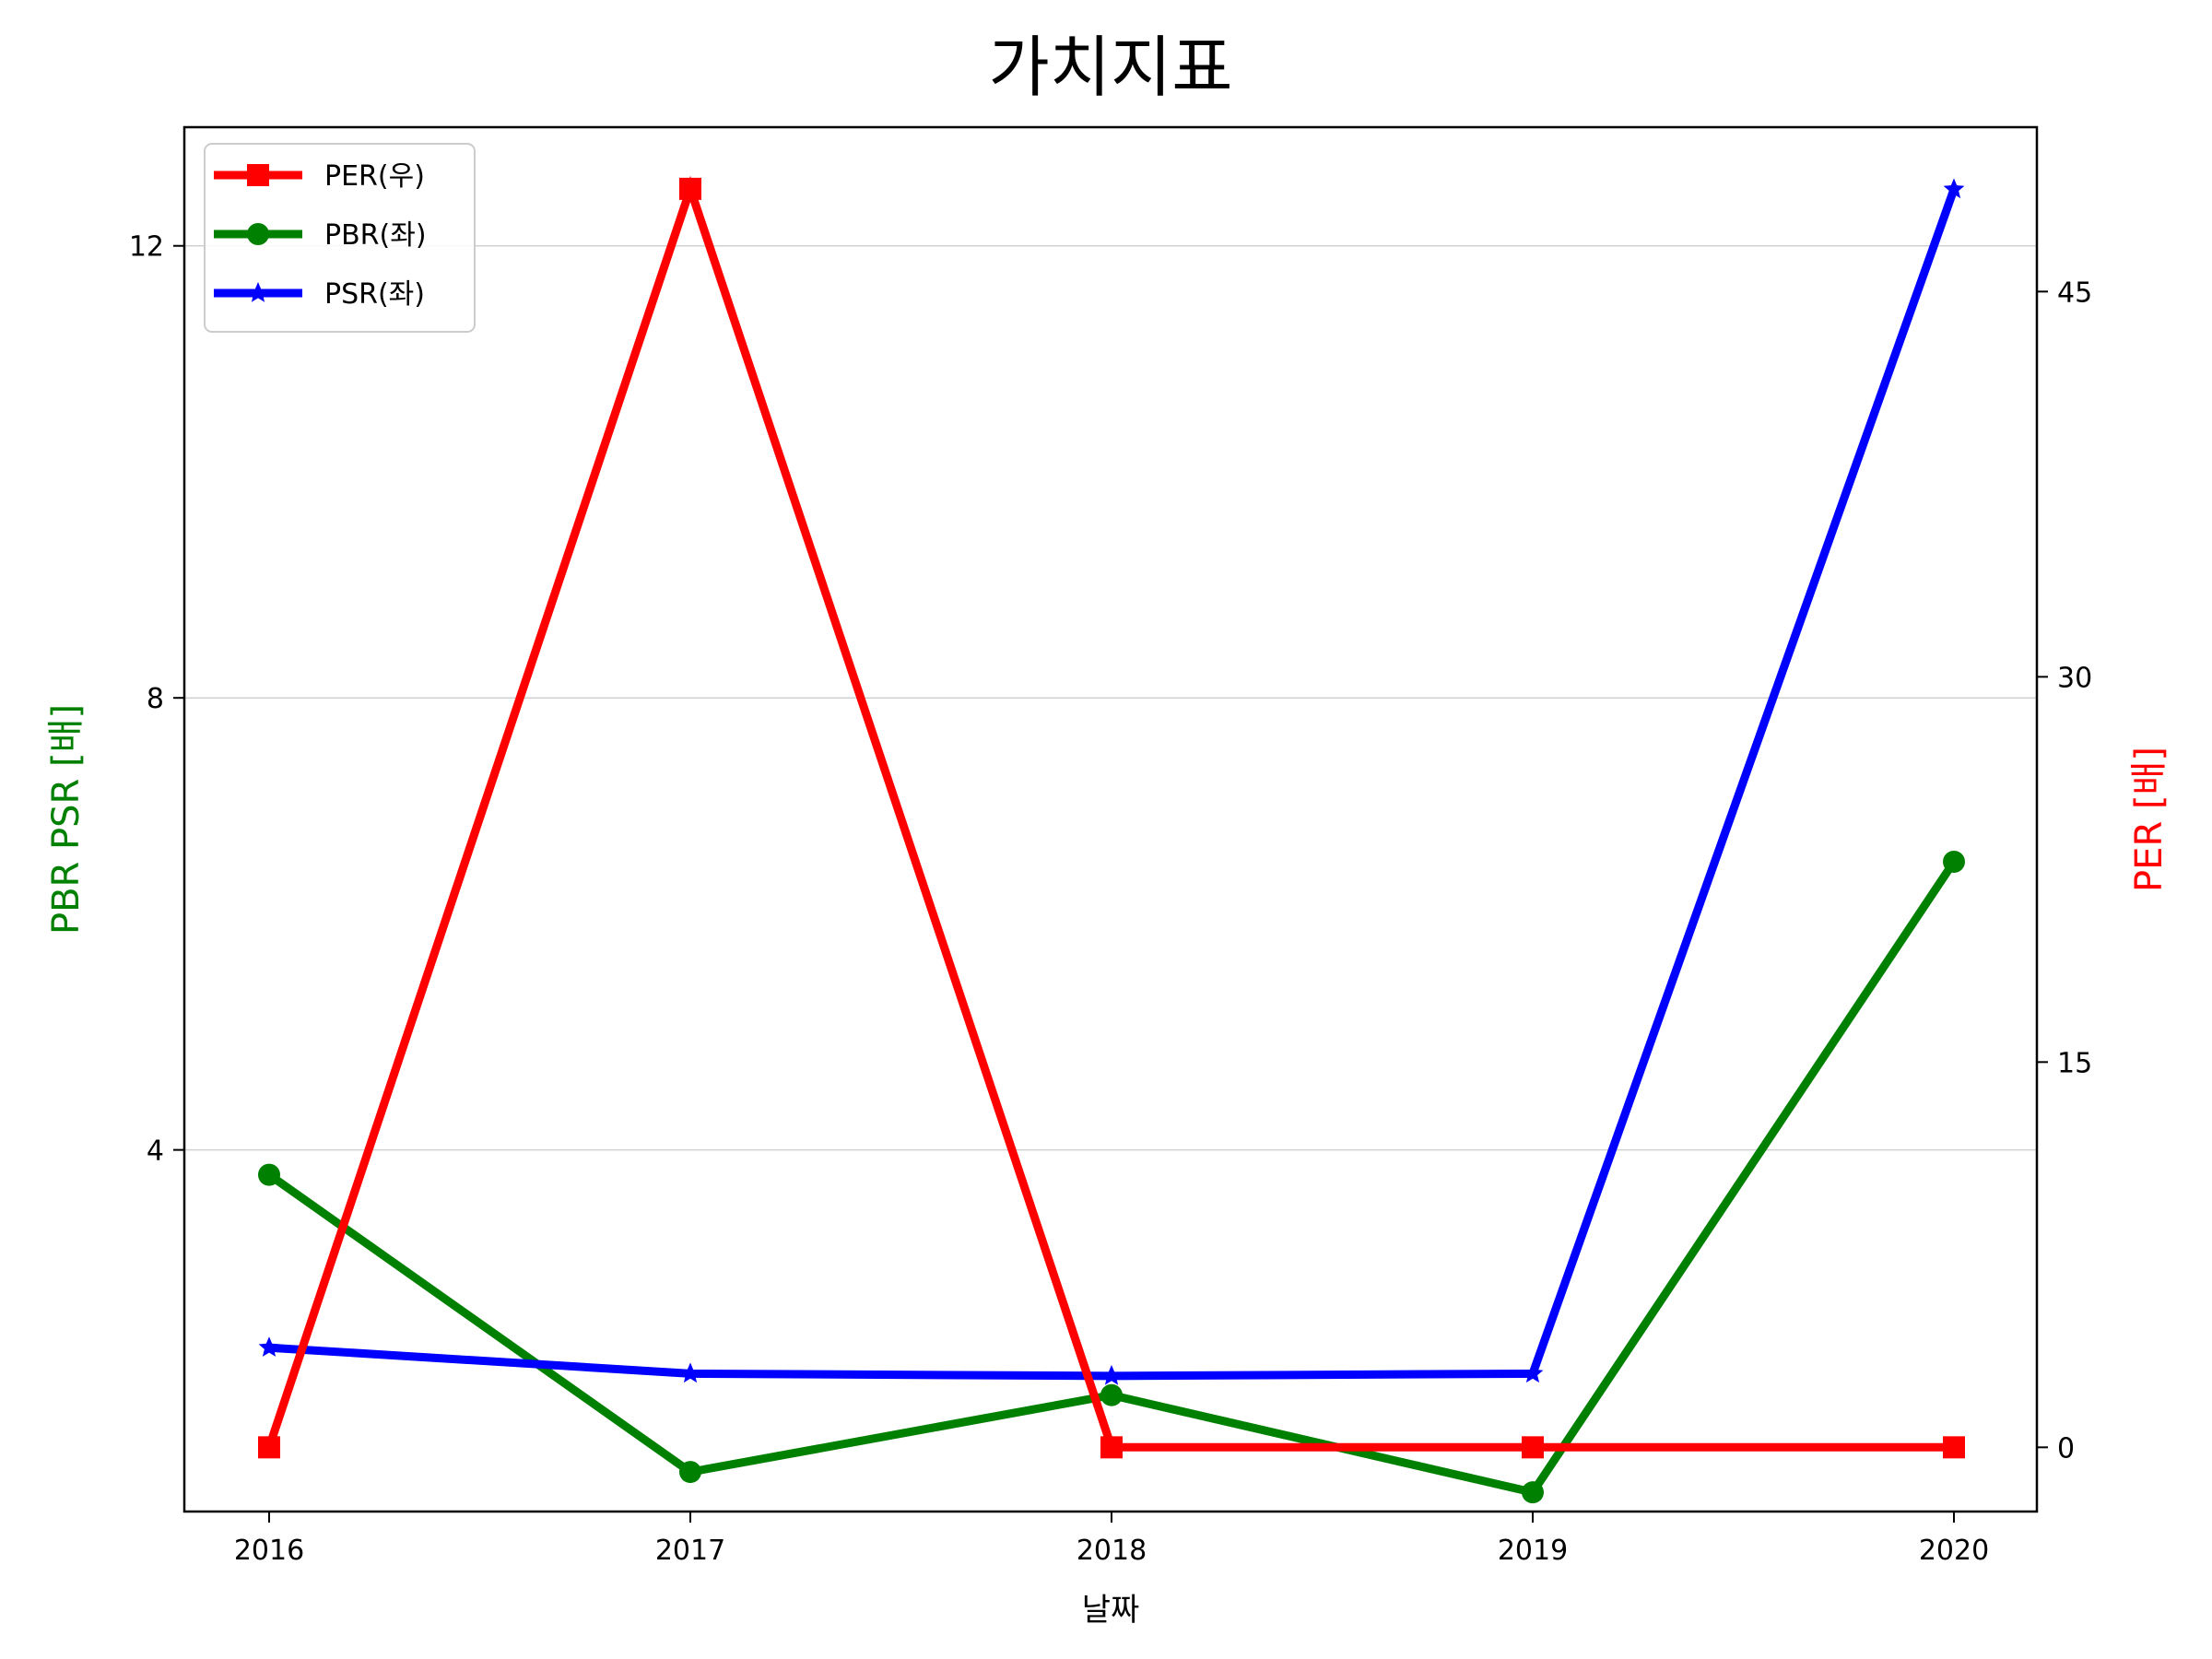 The image size is (2212, 1659). I want to click on legend-marker-pbr, so click(258, 234).